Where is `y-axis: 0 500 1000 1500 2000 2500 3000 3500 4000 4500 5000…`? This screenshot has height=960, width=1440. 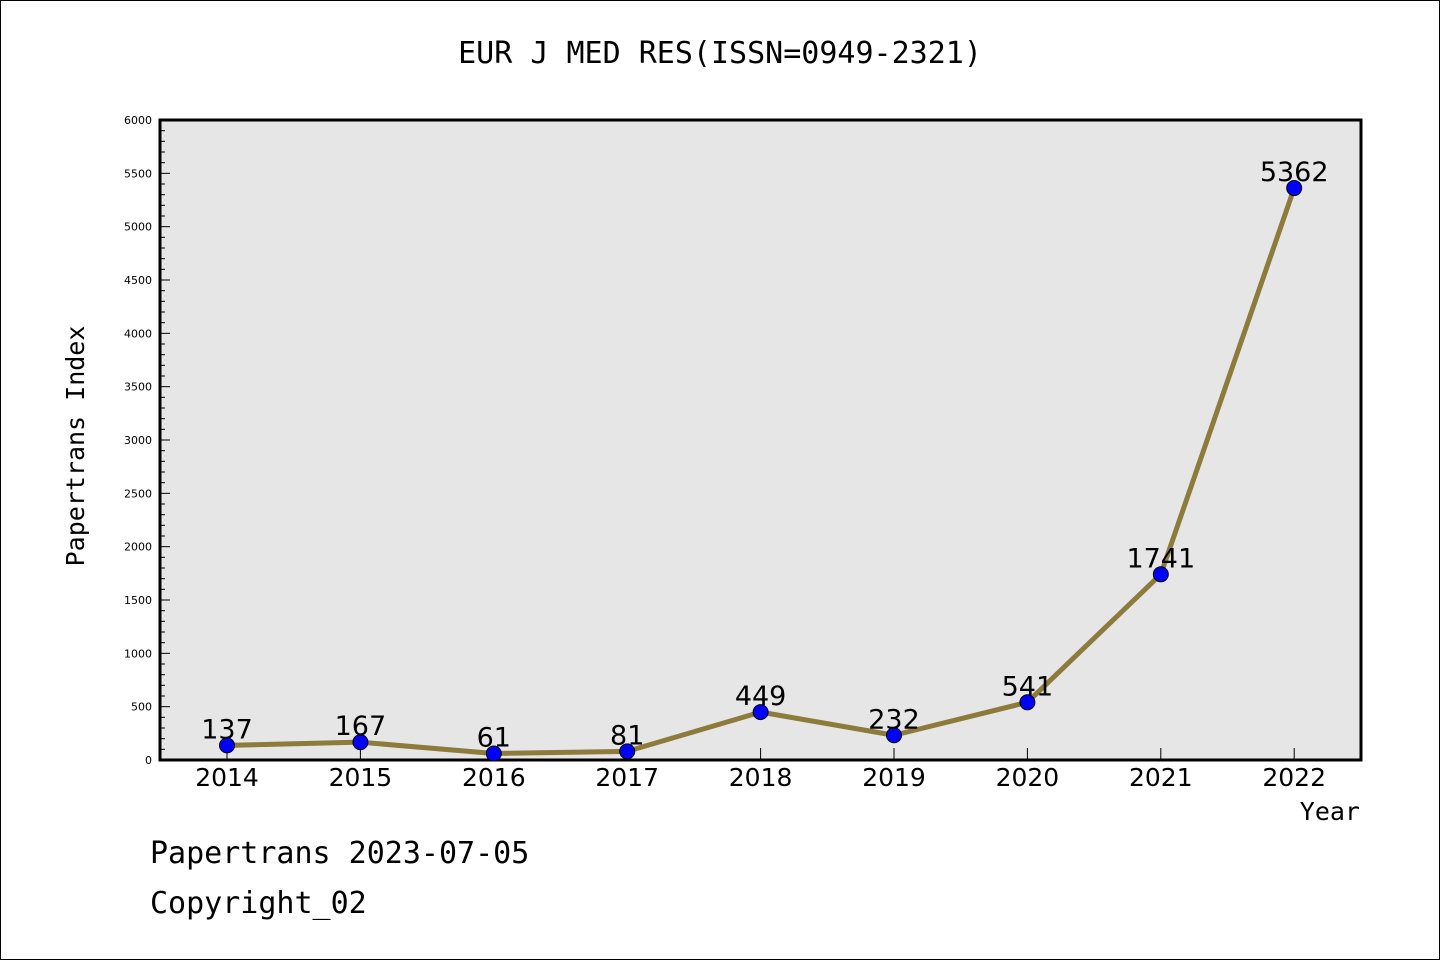
y-axis: 0 500 1000 1500 2000 2500 3000 3500 4000 4500 5000… is located at coordinates (147, 440).